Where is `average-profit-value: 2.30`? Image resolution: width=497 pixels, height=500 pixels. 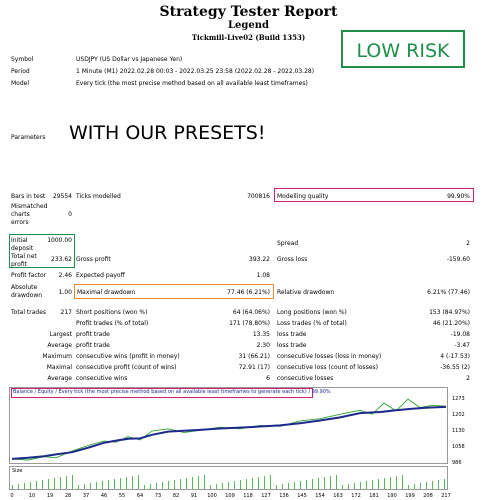
average-profit-value: 2.30 is located at coordinates (263, 345).